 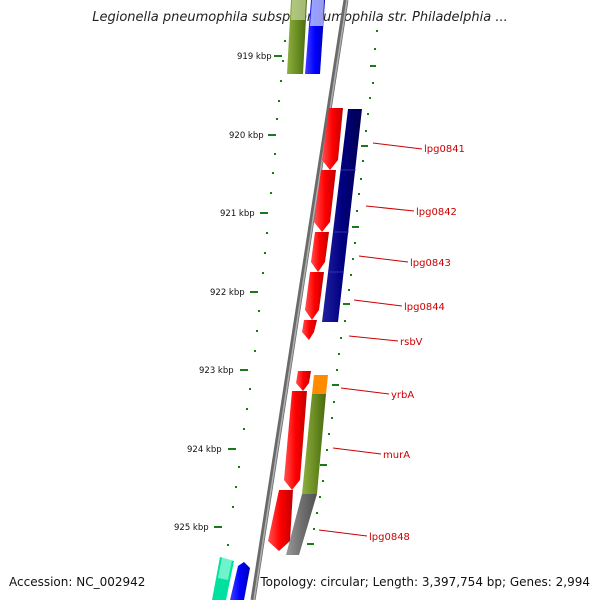 What do you see at coordinates (320, 384) in the screenshot?
I see `cog-block-orange` at bounding box center [320, 384].